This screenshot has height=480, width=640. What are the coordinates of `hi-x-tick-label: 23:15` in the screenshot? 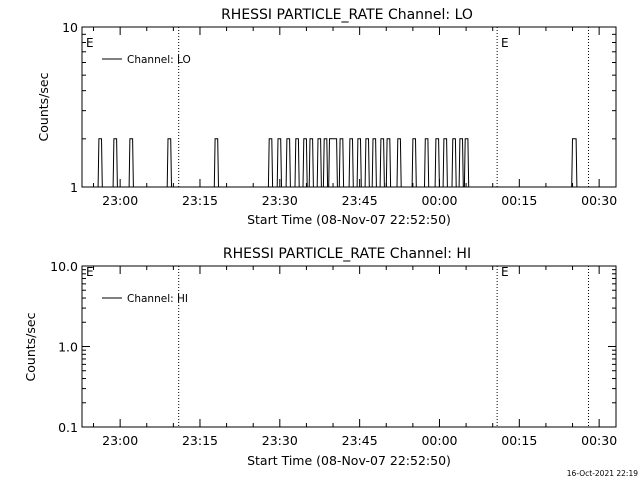 It's located at (200, 440).